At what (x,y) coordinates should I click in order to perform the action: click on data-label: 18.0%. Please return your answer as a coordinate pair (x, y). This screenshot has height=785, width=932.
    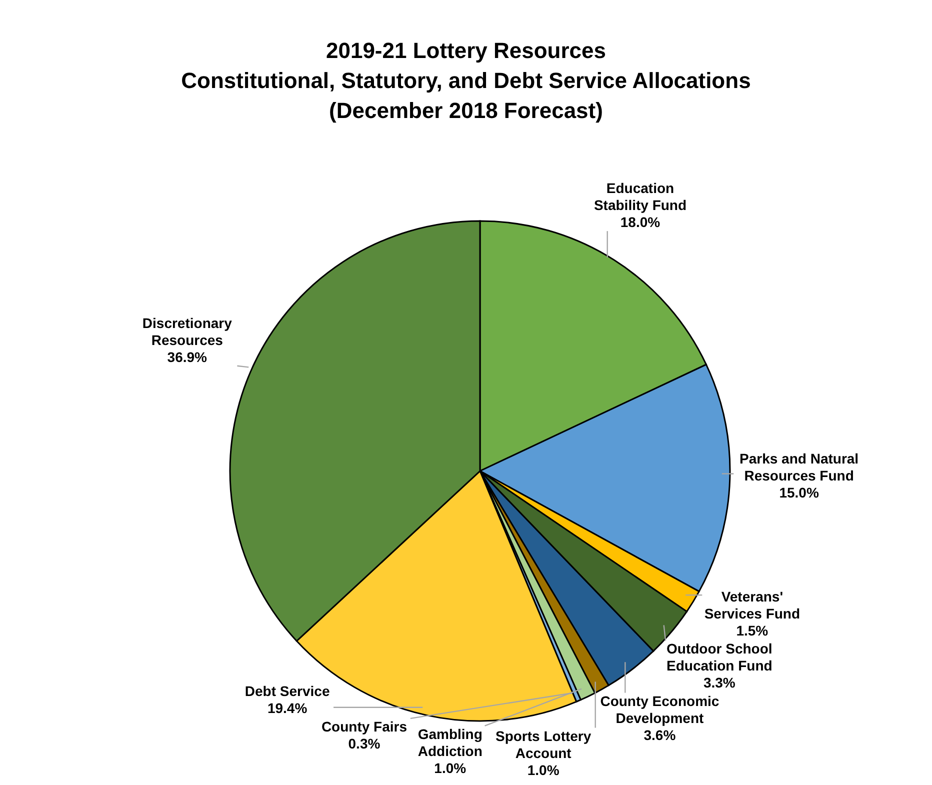
    Looking at the image, I should click on (640, 222).